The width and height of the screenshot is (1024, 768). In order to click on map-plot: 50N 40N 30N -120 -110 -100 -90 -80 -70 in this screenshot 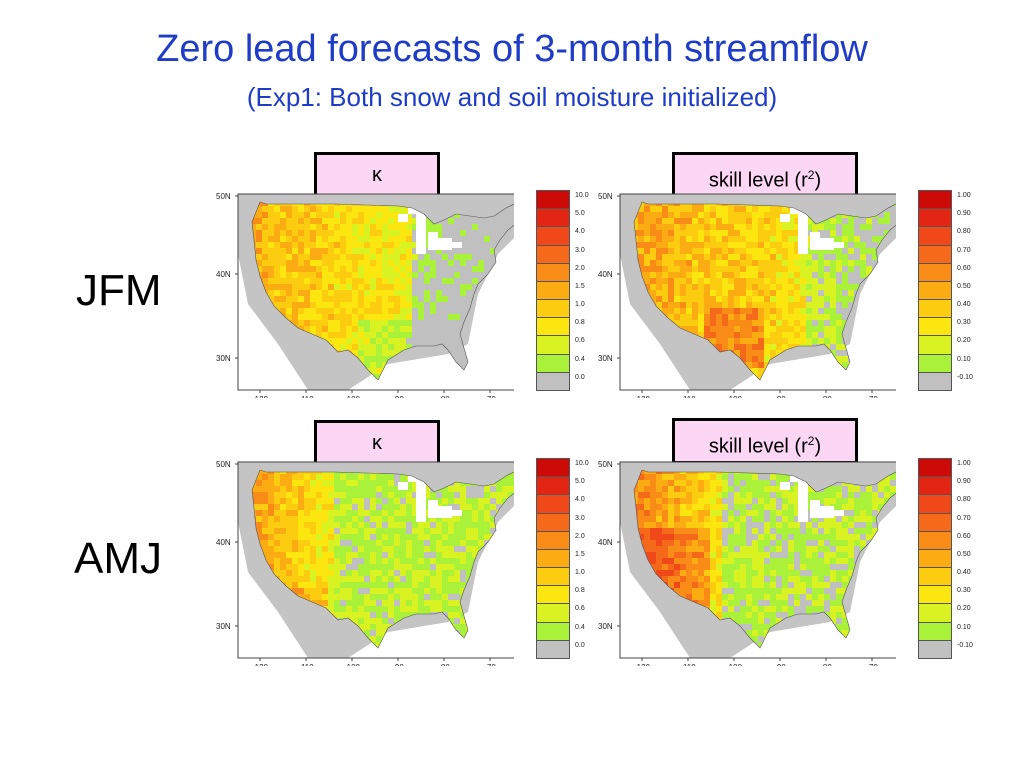, I will do `click(365, 295)`.